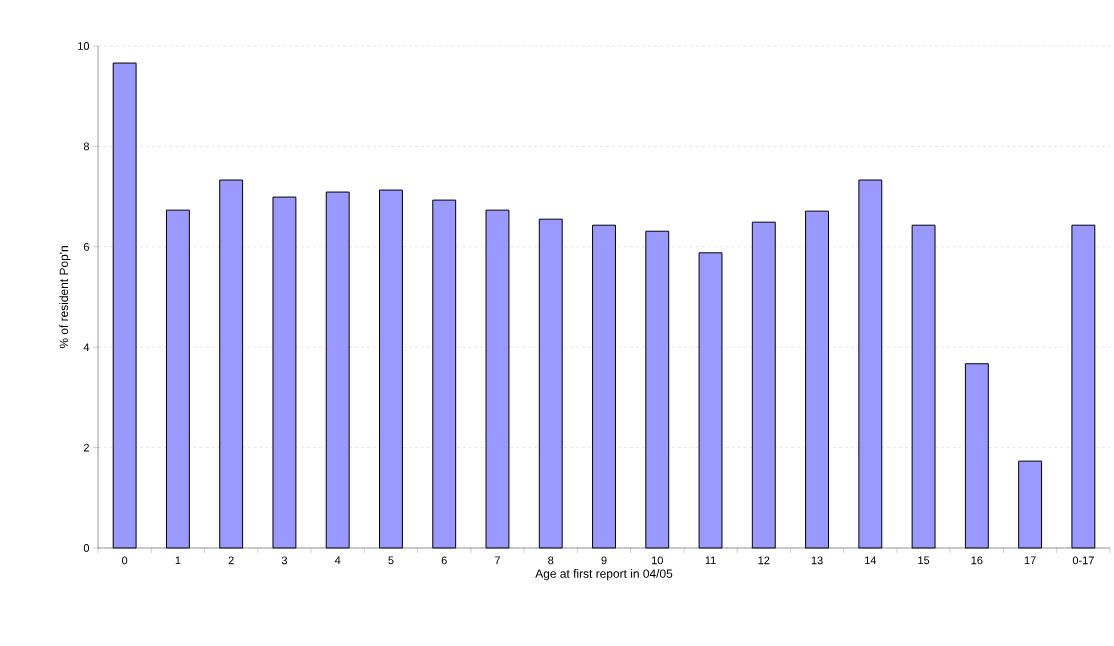 The height and width of the screenshot is (646, 1114). I want to click on y-tick-label: 0, so click(86, 548).